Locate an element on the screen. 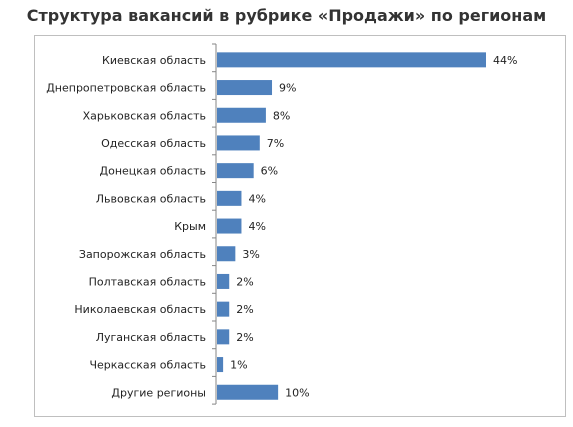 This screenshot has width=573, height=427. category-label: Луганская область is located at coordinates (151, 337).